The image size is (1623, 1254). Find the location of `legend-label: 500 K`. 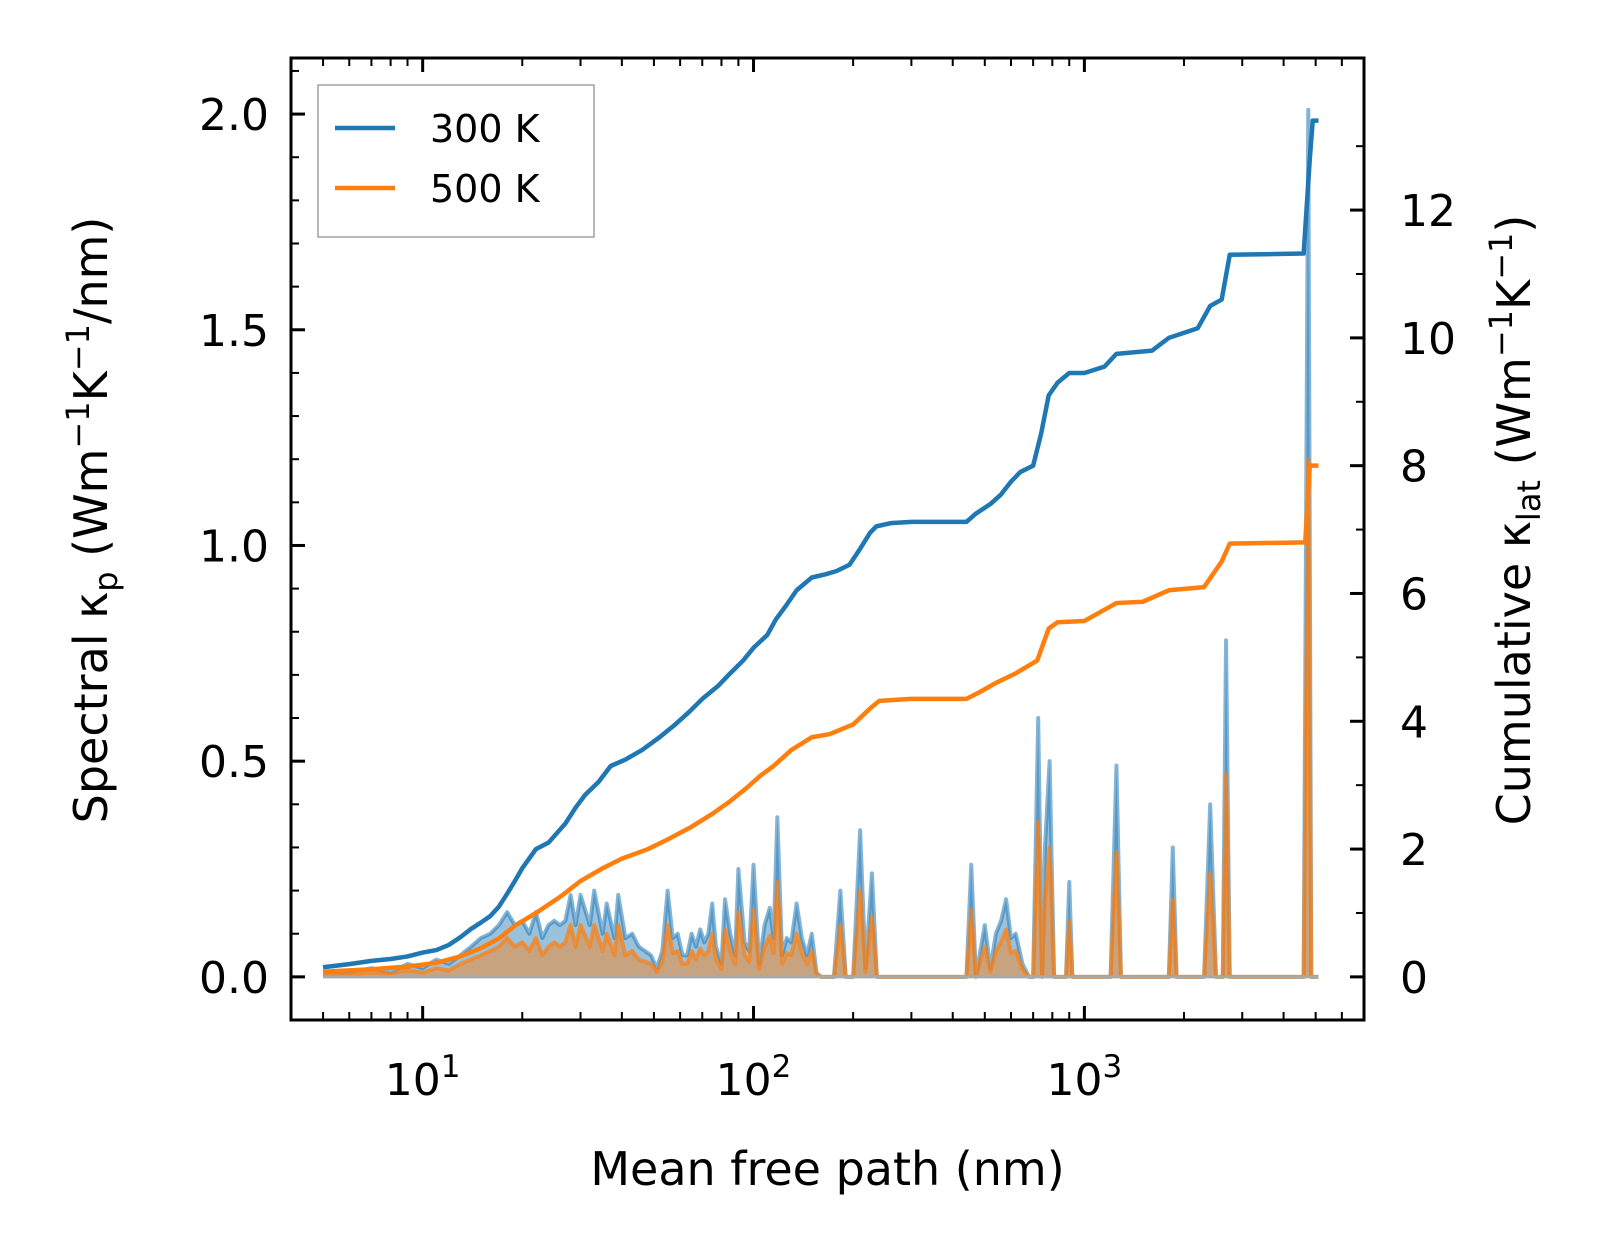

legend-label: 500 K is located at coordinates (485, 189).